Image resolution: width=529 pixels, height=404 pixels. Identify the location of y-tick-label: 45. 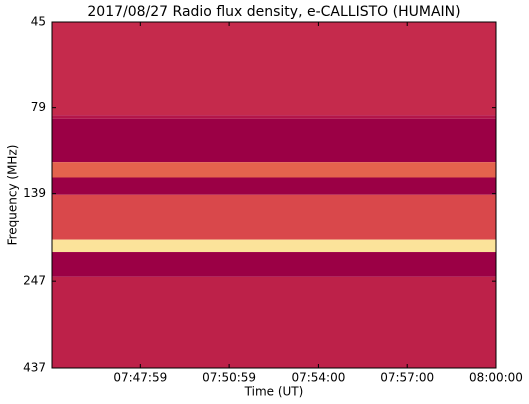
(38, 22).